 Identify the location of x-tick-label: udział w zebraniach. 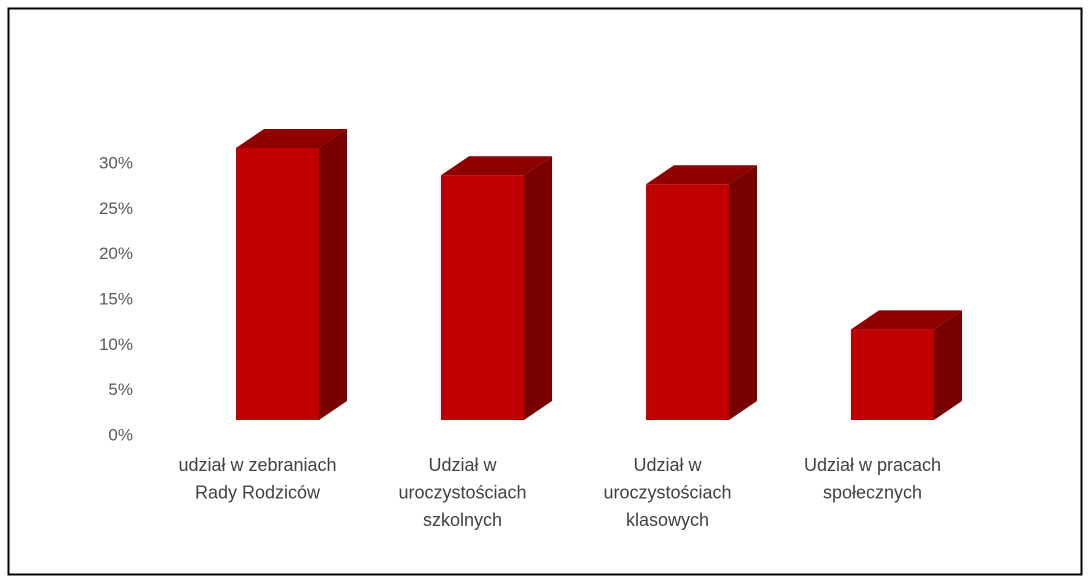
(257, 465).